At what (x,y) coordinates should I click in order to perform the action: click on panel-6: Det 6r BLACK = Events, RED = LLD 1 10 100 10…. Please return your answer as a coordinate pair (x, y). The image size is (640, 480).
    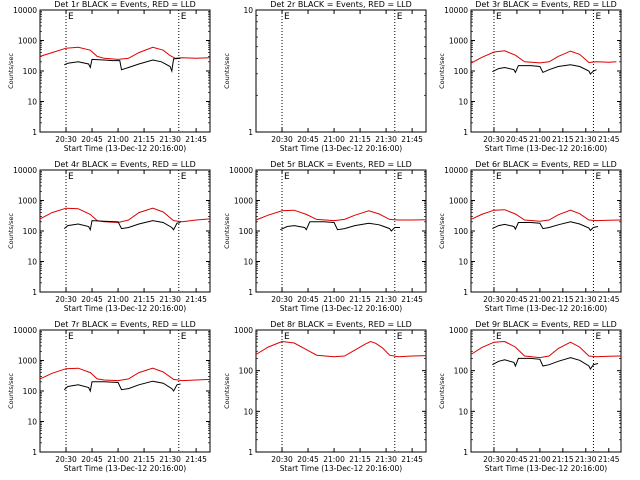
    Looking at the image, I should click on (530, 236).